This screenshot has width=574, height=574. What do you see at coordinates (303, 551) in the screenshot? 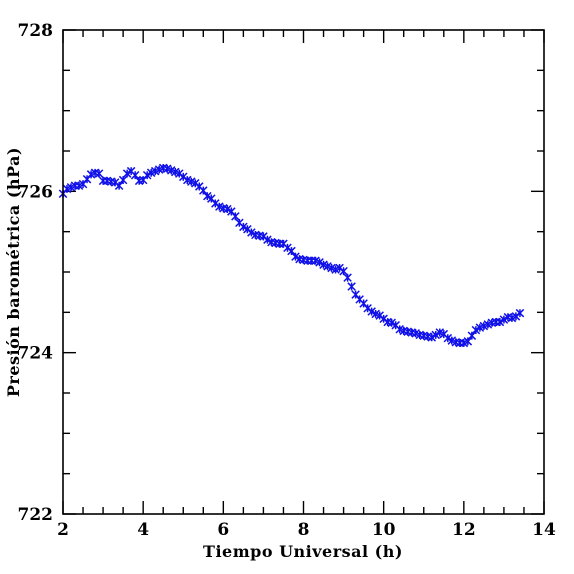
I see `x-axis-title: Tiempo Universal (h)` at bounding box center [303, 551].